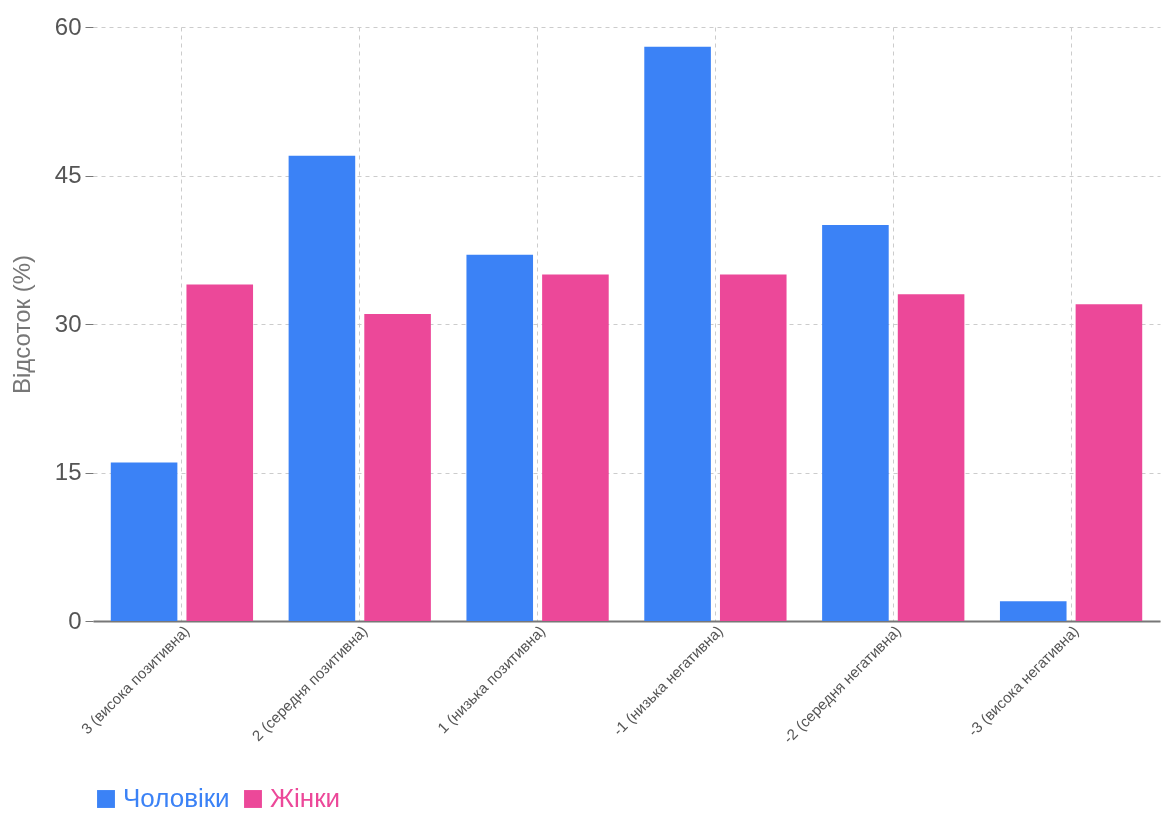 This screenshot has height=816, width=1174. Describe the element at coordinates (68, 174) in the screenshot. I see `y-tick-label: 45` at that location.